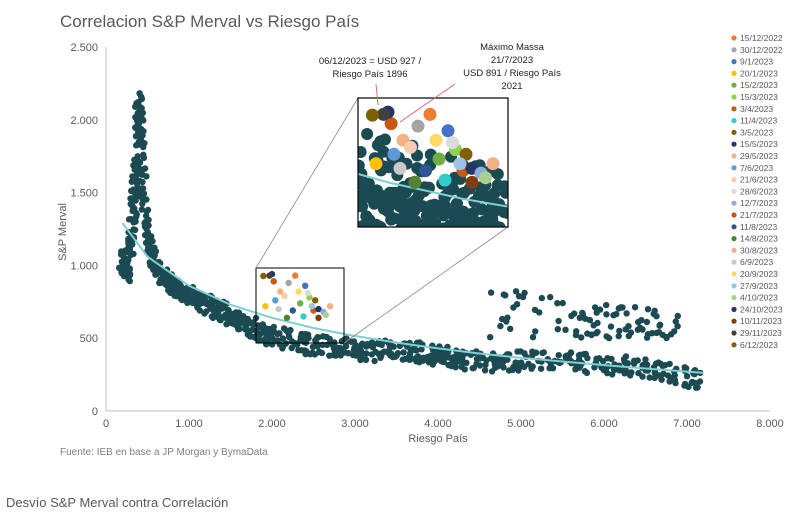 The height and width of the screenshot is (522, 800). I want to click on zoom-source-box, so click(300, 305).